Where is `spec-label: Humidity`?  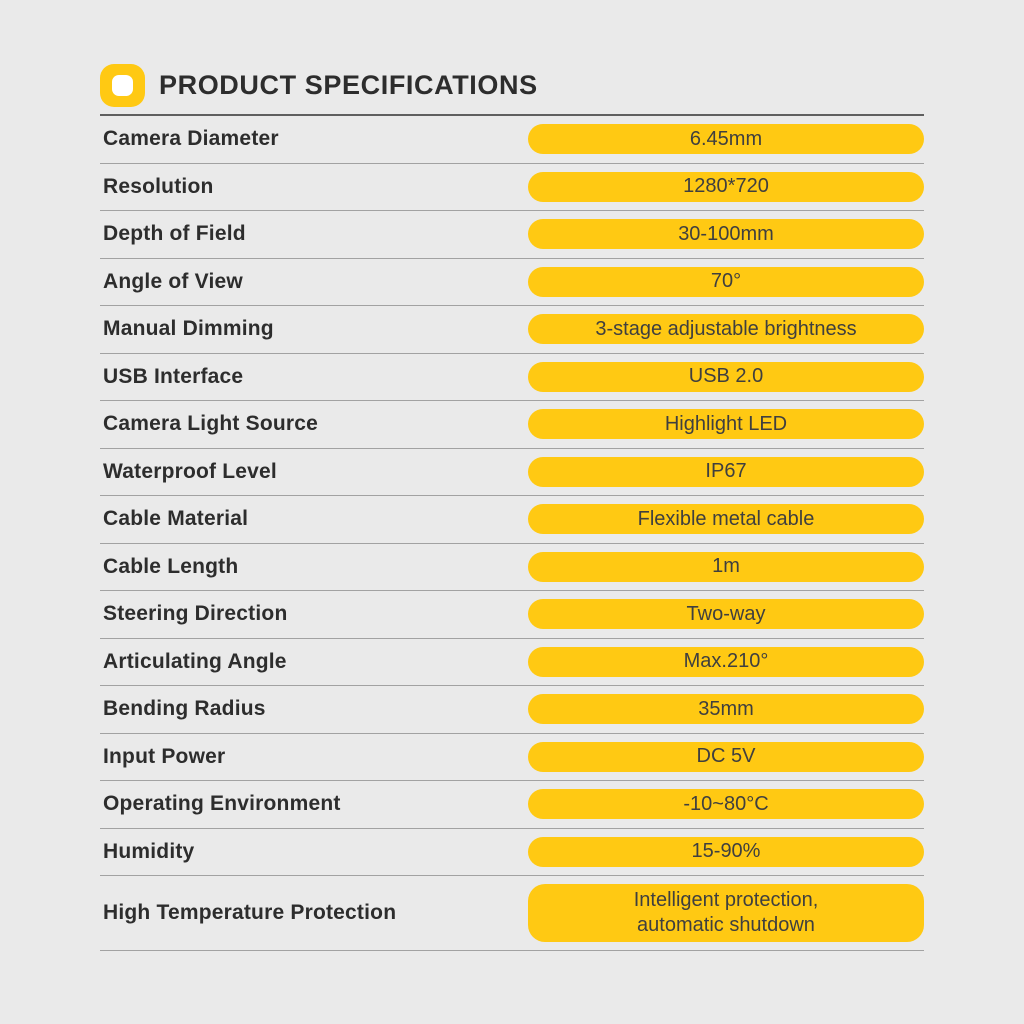
spec-label: Humidity is located at coordinates (149, 851).